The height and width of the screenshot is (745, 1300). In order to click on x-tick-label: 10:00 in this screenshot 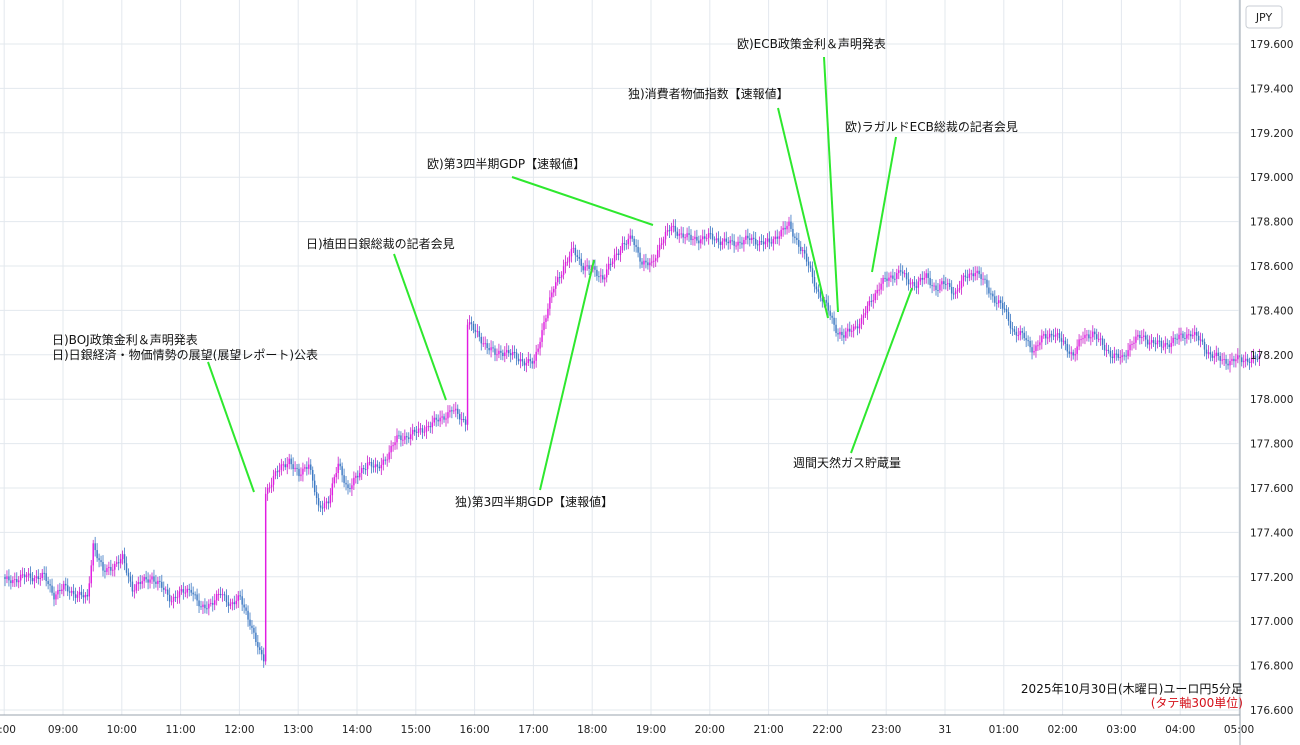, I will do `click(122, 730)`.